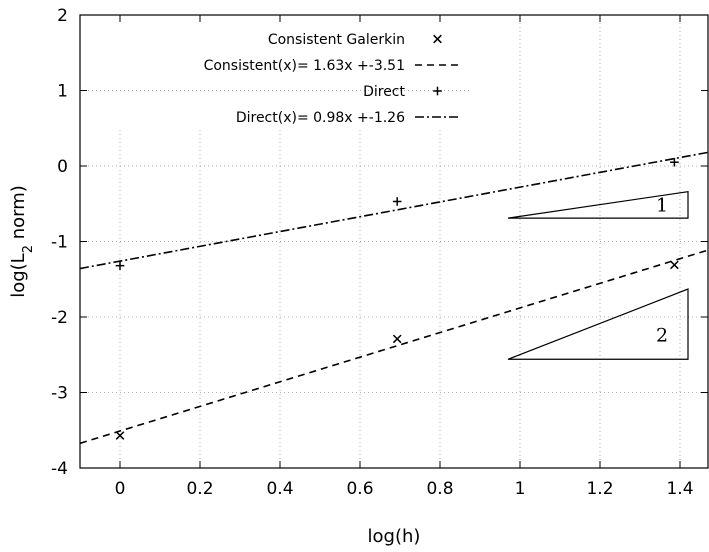  Describe the element at coordinates (279, 489) in the screenshot. I see `x-tick-label: 0.4` at that location.